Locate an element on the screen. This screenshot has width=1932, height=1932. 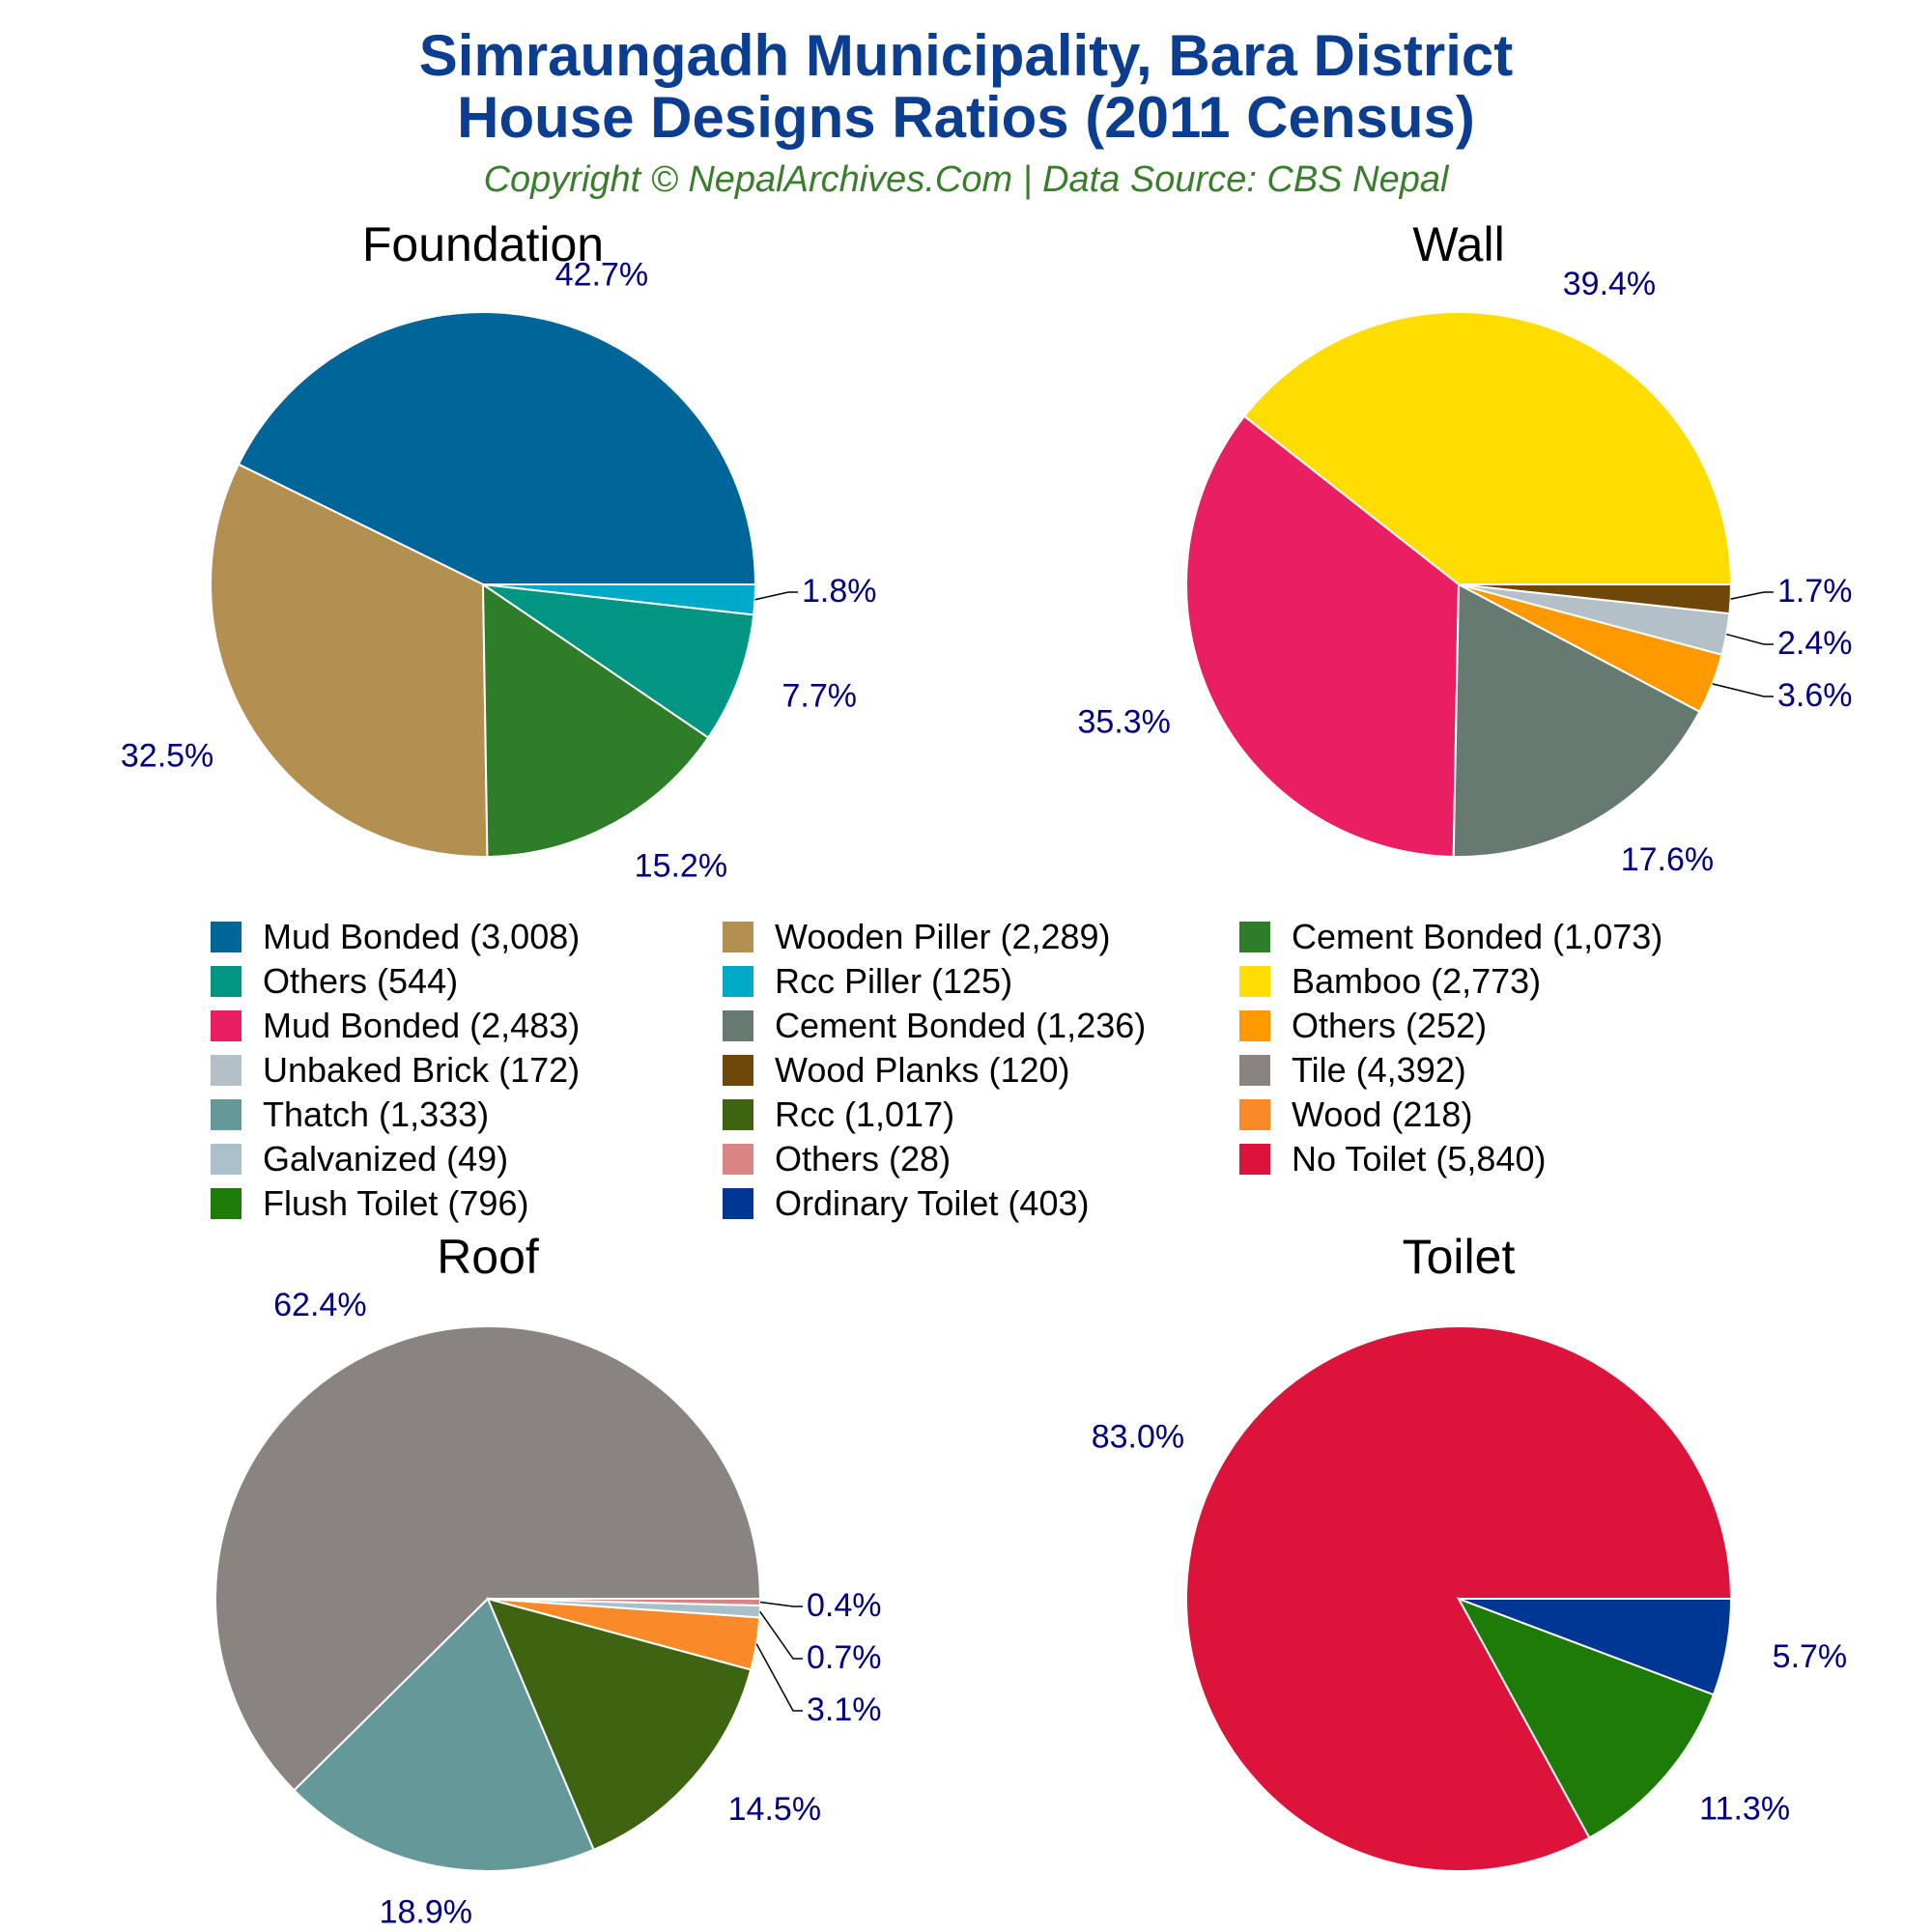
pie-title-wall: Wall is located at coordinates (1458, 244).